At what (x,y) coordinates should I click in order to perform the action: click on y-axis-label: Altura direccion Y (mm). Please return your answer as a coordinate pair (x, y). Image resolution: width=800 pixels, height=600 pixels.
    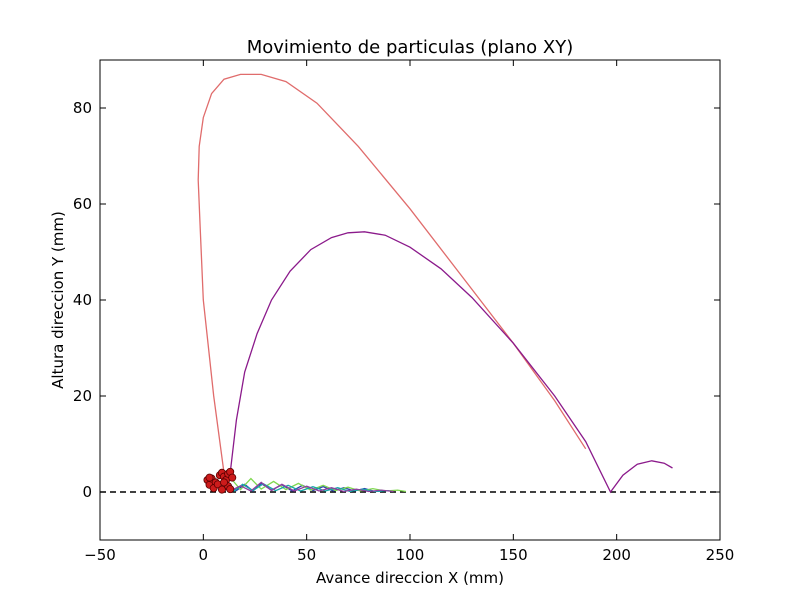
    Looking at the image, I should click on (58, 300).